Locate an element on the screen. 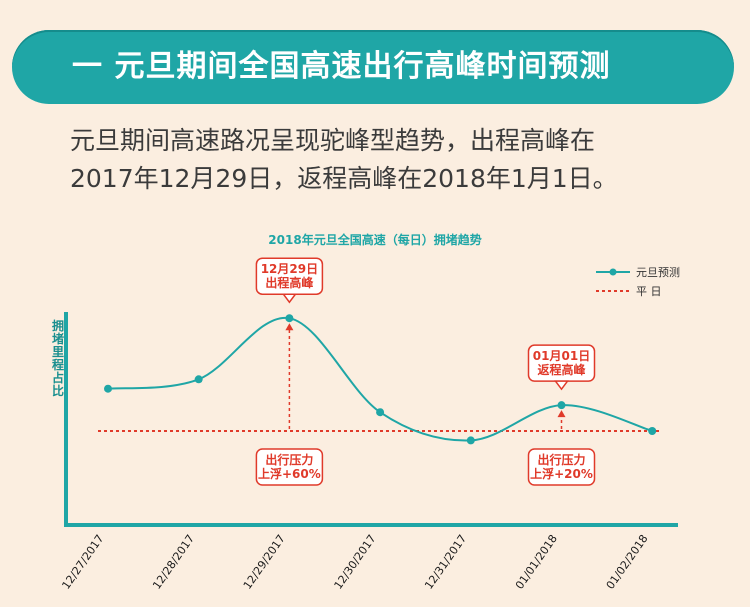 The image size is (750, 607). pressure-callout-text: 上浮+60% is located at coordinates (289, 473).